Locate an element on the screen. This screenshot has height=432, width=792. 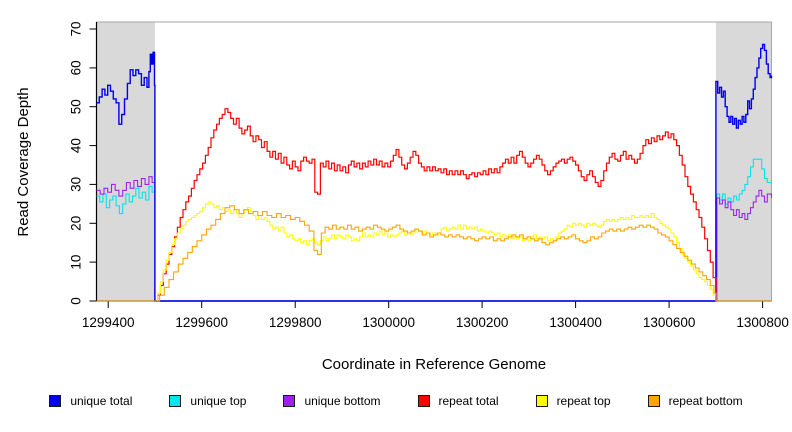
legend-label: unique top is located at coordinates (218, 401).